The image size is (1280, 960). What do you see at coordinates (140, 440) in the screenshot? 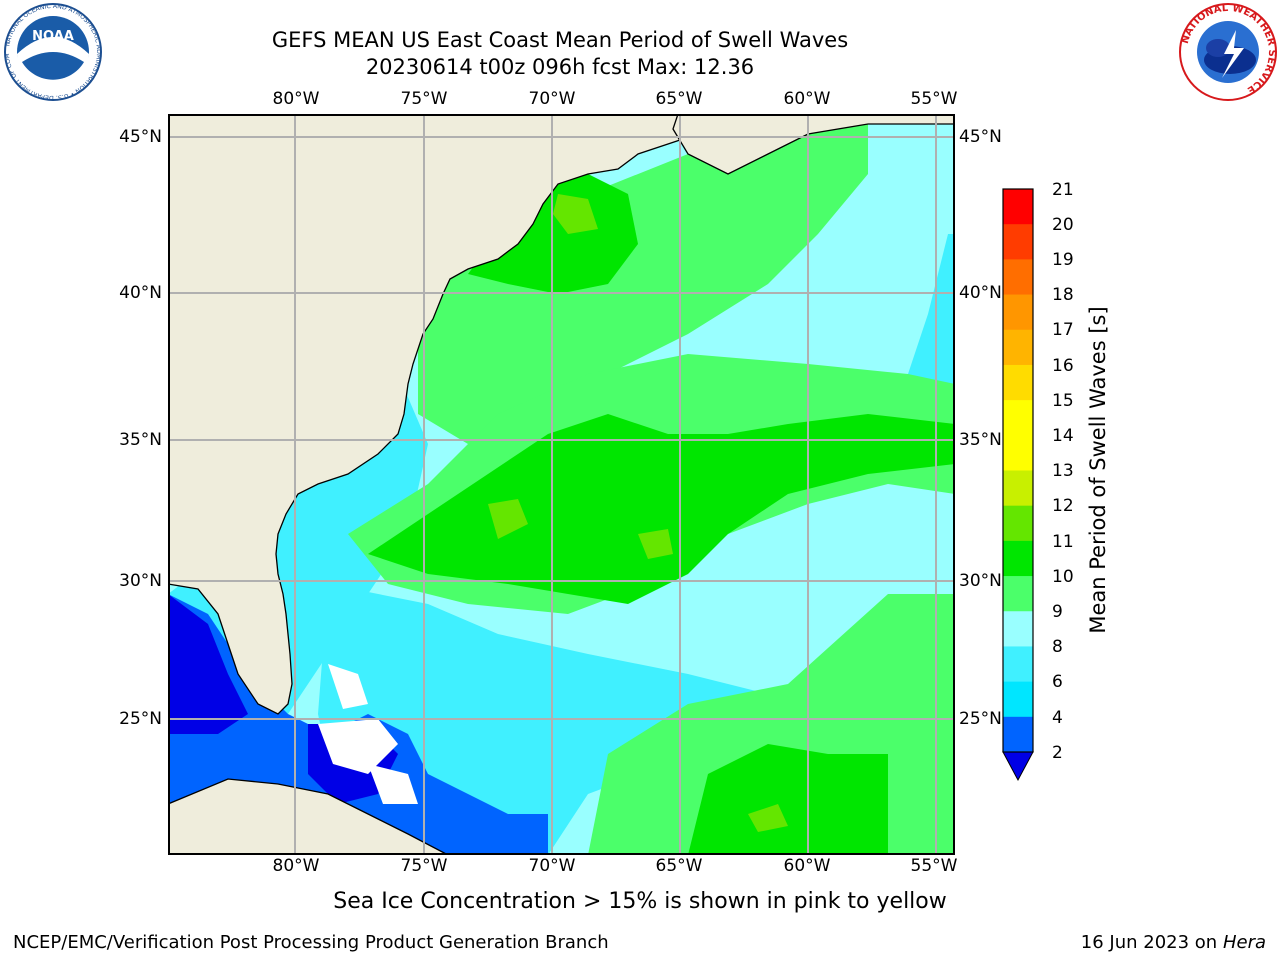
I see `lat-label-left-35n: 35°N` at bounding box center [140, 440].